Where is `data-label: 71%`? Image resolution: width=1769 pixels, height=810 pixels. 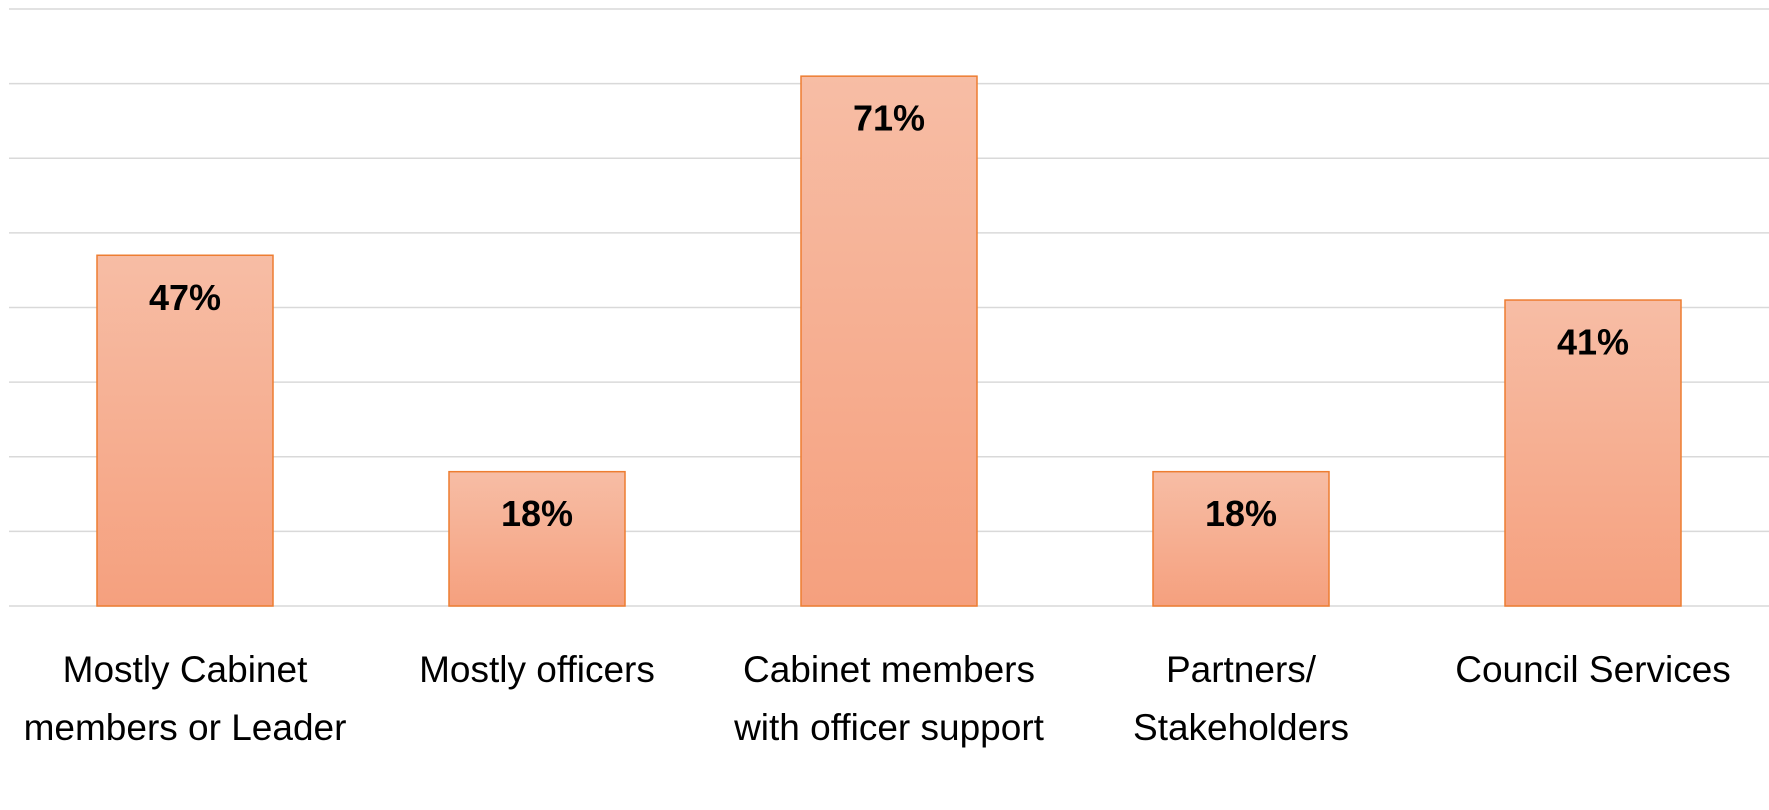 data-label: 71% is located at coordinates (889, 118).